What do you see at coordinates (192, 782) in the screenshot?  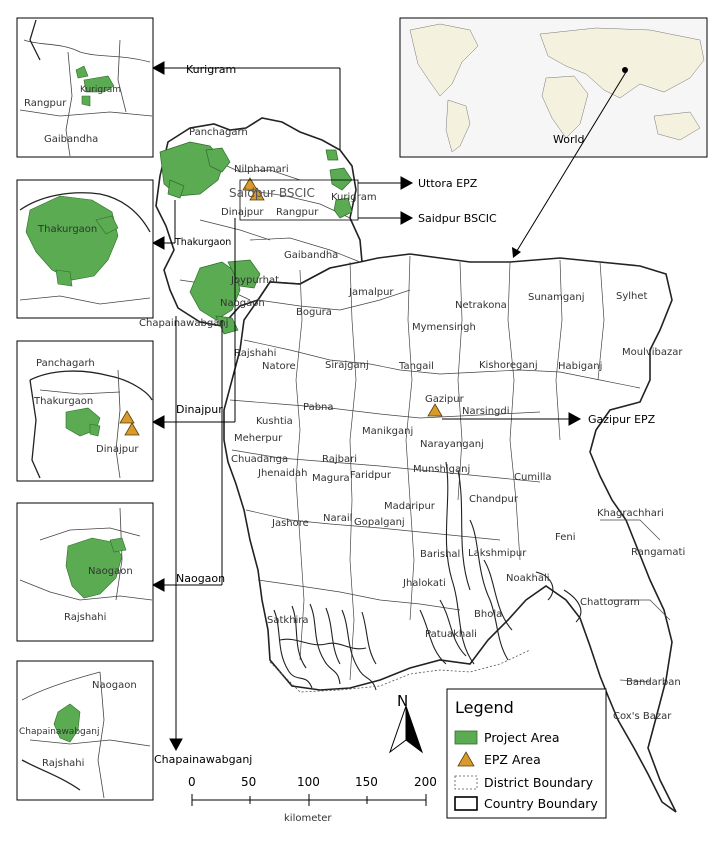 I see `scale-tick-0: 0` at bounding box center [192, 782].